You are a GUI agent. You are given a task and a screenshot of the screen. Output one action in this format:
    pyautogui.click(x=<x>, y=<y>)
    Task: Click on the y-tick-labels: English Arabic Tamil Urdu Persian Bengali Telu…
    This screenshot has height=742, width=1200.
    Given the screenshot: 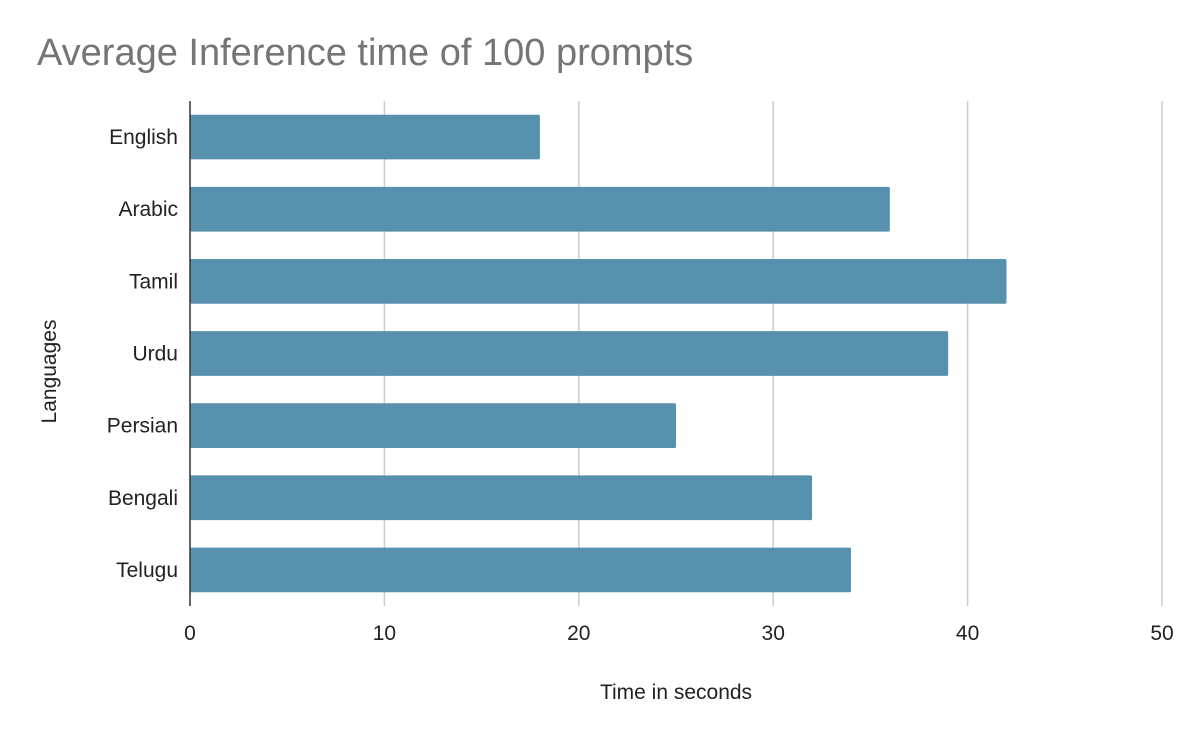 What is the action you would take?
    pyautogui.click(x=142, y=354)
    